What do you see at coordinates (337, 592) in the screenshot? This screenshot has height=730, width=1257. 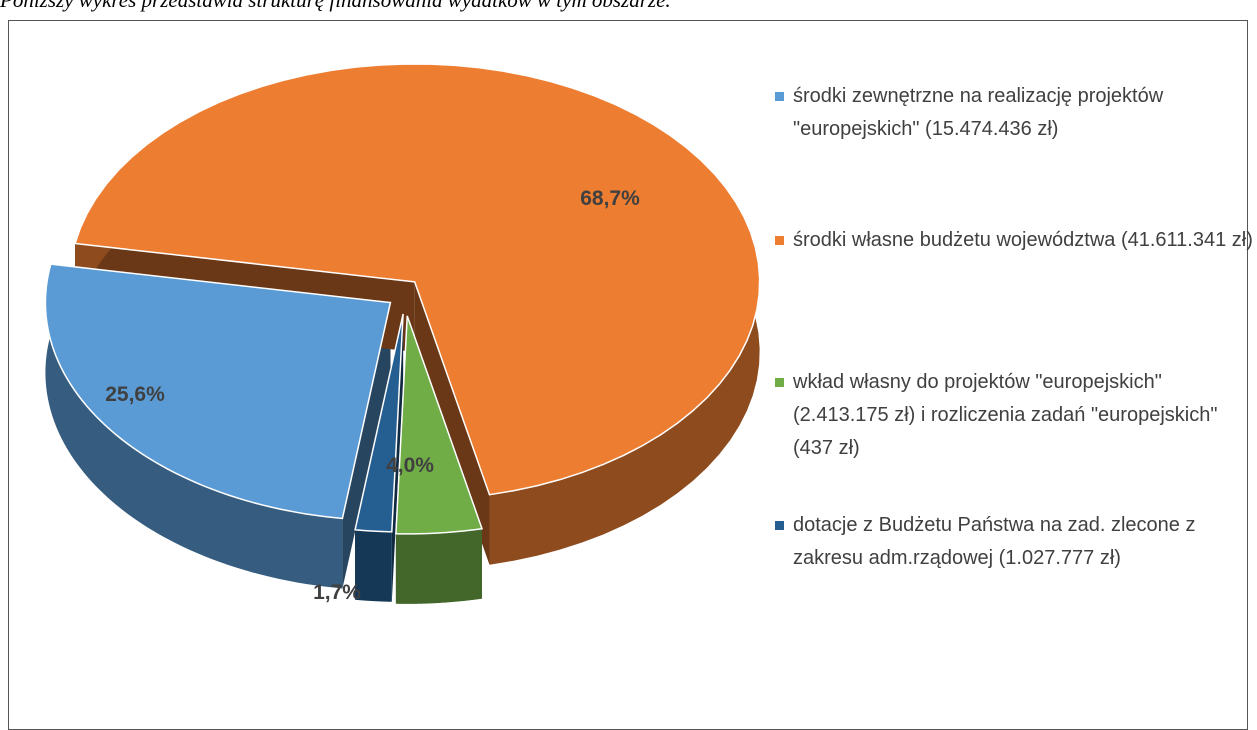 I see `data-label: 1,7%` at bounding box center [337, 592].